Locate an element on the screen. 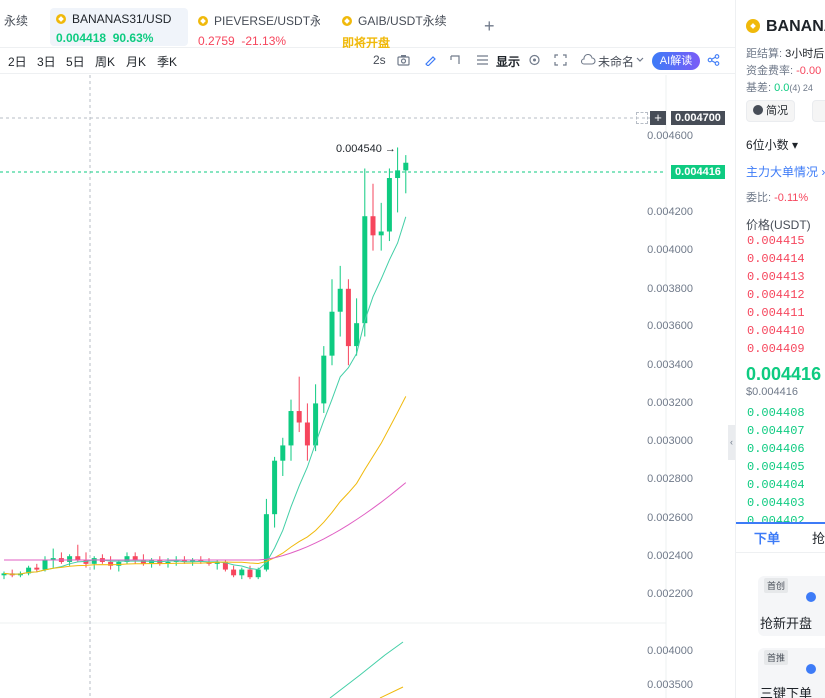 This screenshot has height=698, width=825. cloud-icon is located at coordinates (588, 59).